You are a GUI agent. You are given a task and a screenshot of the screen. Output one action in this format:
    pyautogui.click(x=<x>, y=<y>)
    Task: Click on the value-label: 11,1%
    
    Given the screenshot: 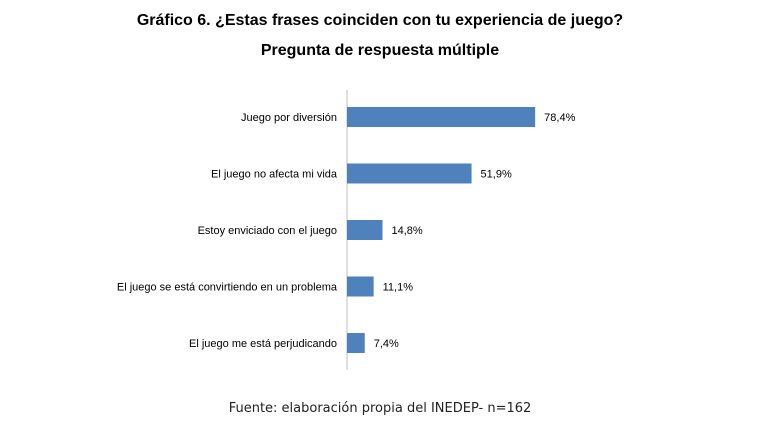 What is the action you would take?
    pyautogui.click(x=398, y=288)
    